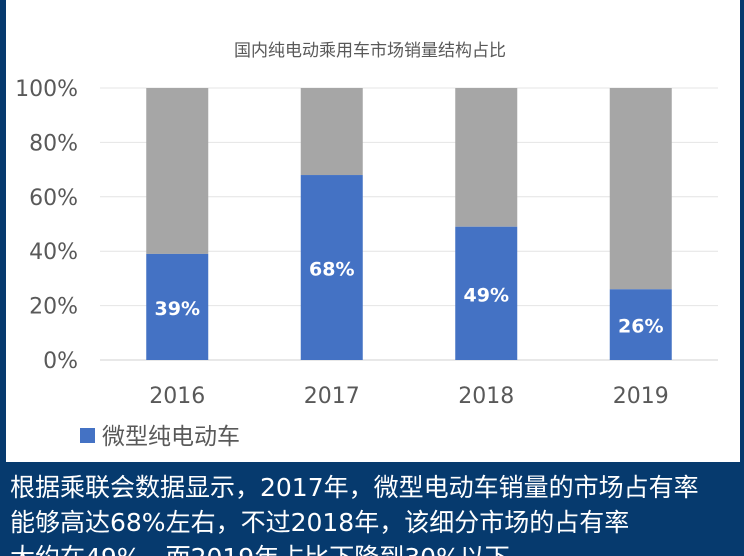  Describe the element at coordinates (354, 487) in the screenshot. I see `caption-line: 根据乘联会数据显示，2017年，微型电动车销量的市场占有率` at that location.